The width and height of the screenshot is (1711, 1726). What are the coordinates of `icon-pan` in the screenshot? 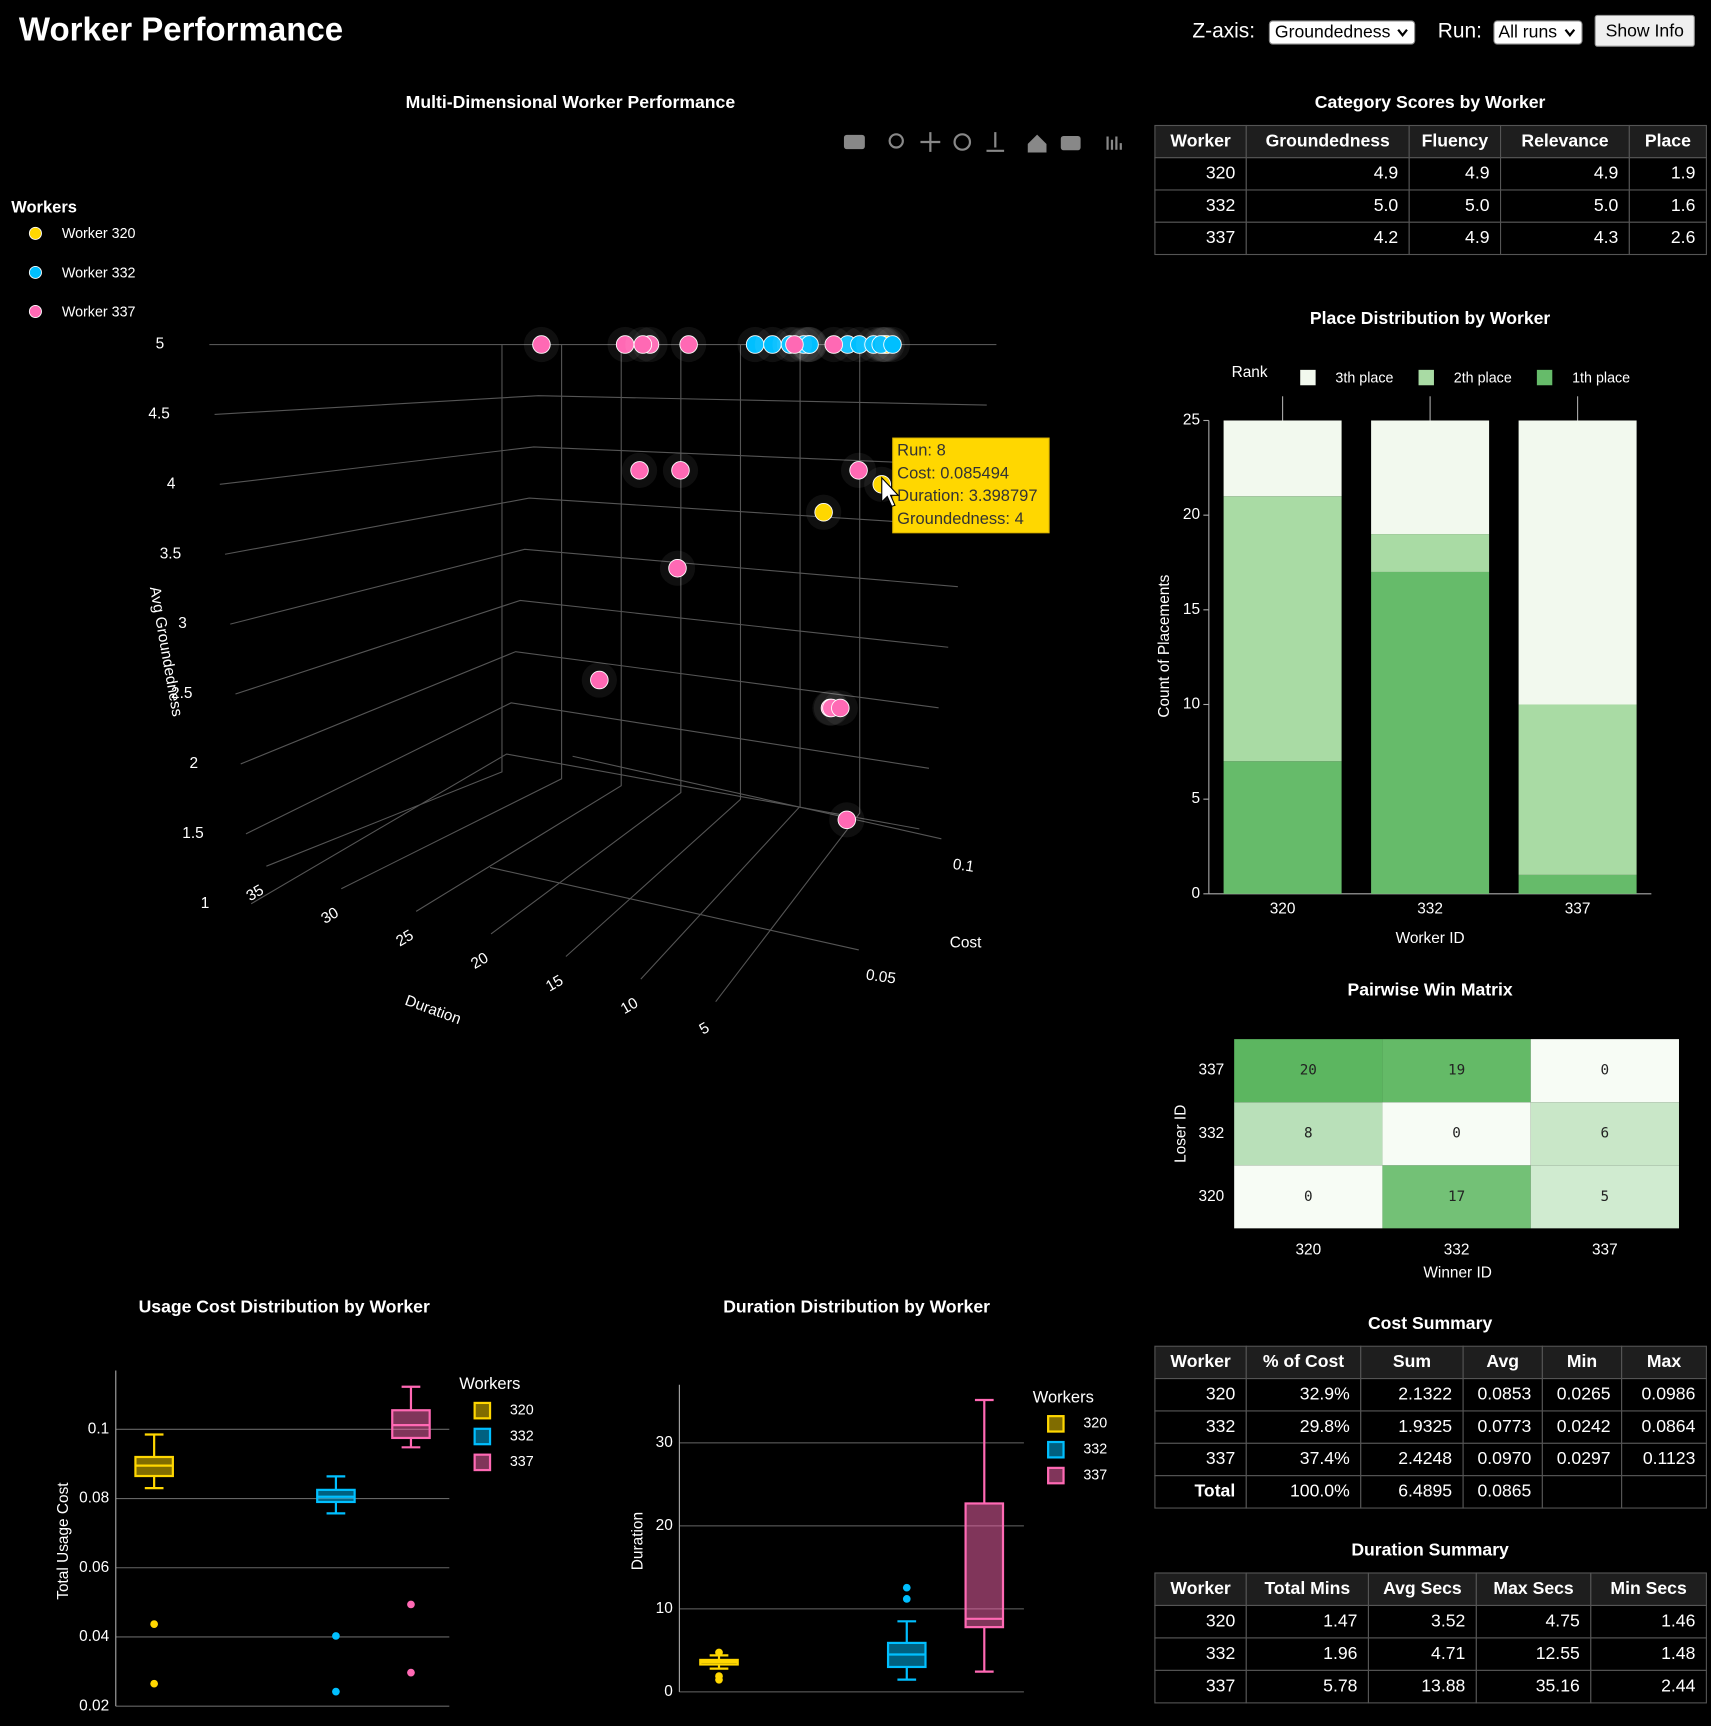 It's located at (930, 142).